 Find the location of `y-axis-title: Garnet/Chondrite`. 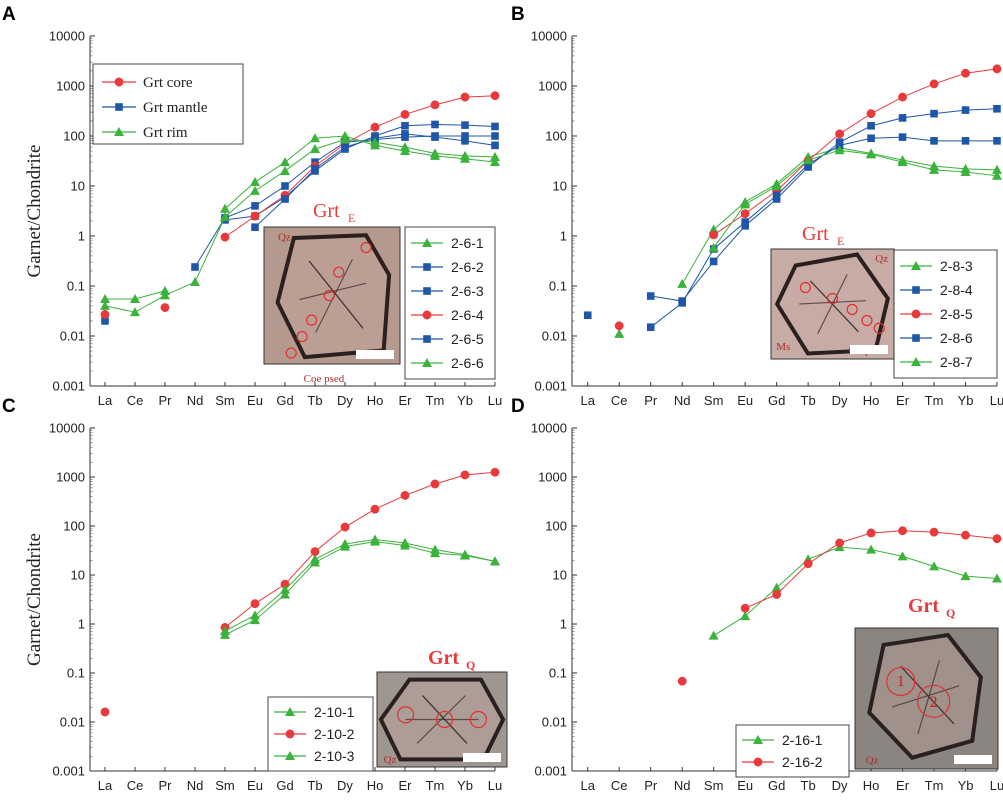

y-axis-title: Garnet/Chondrite is located at coordinates (34, 599).